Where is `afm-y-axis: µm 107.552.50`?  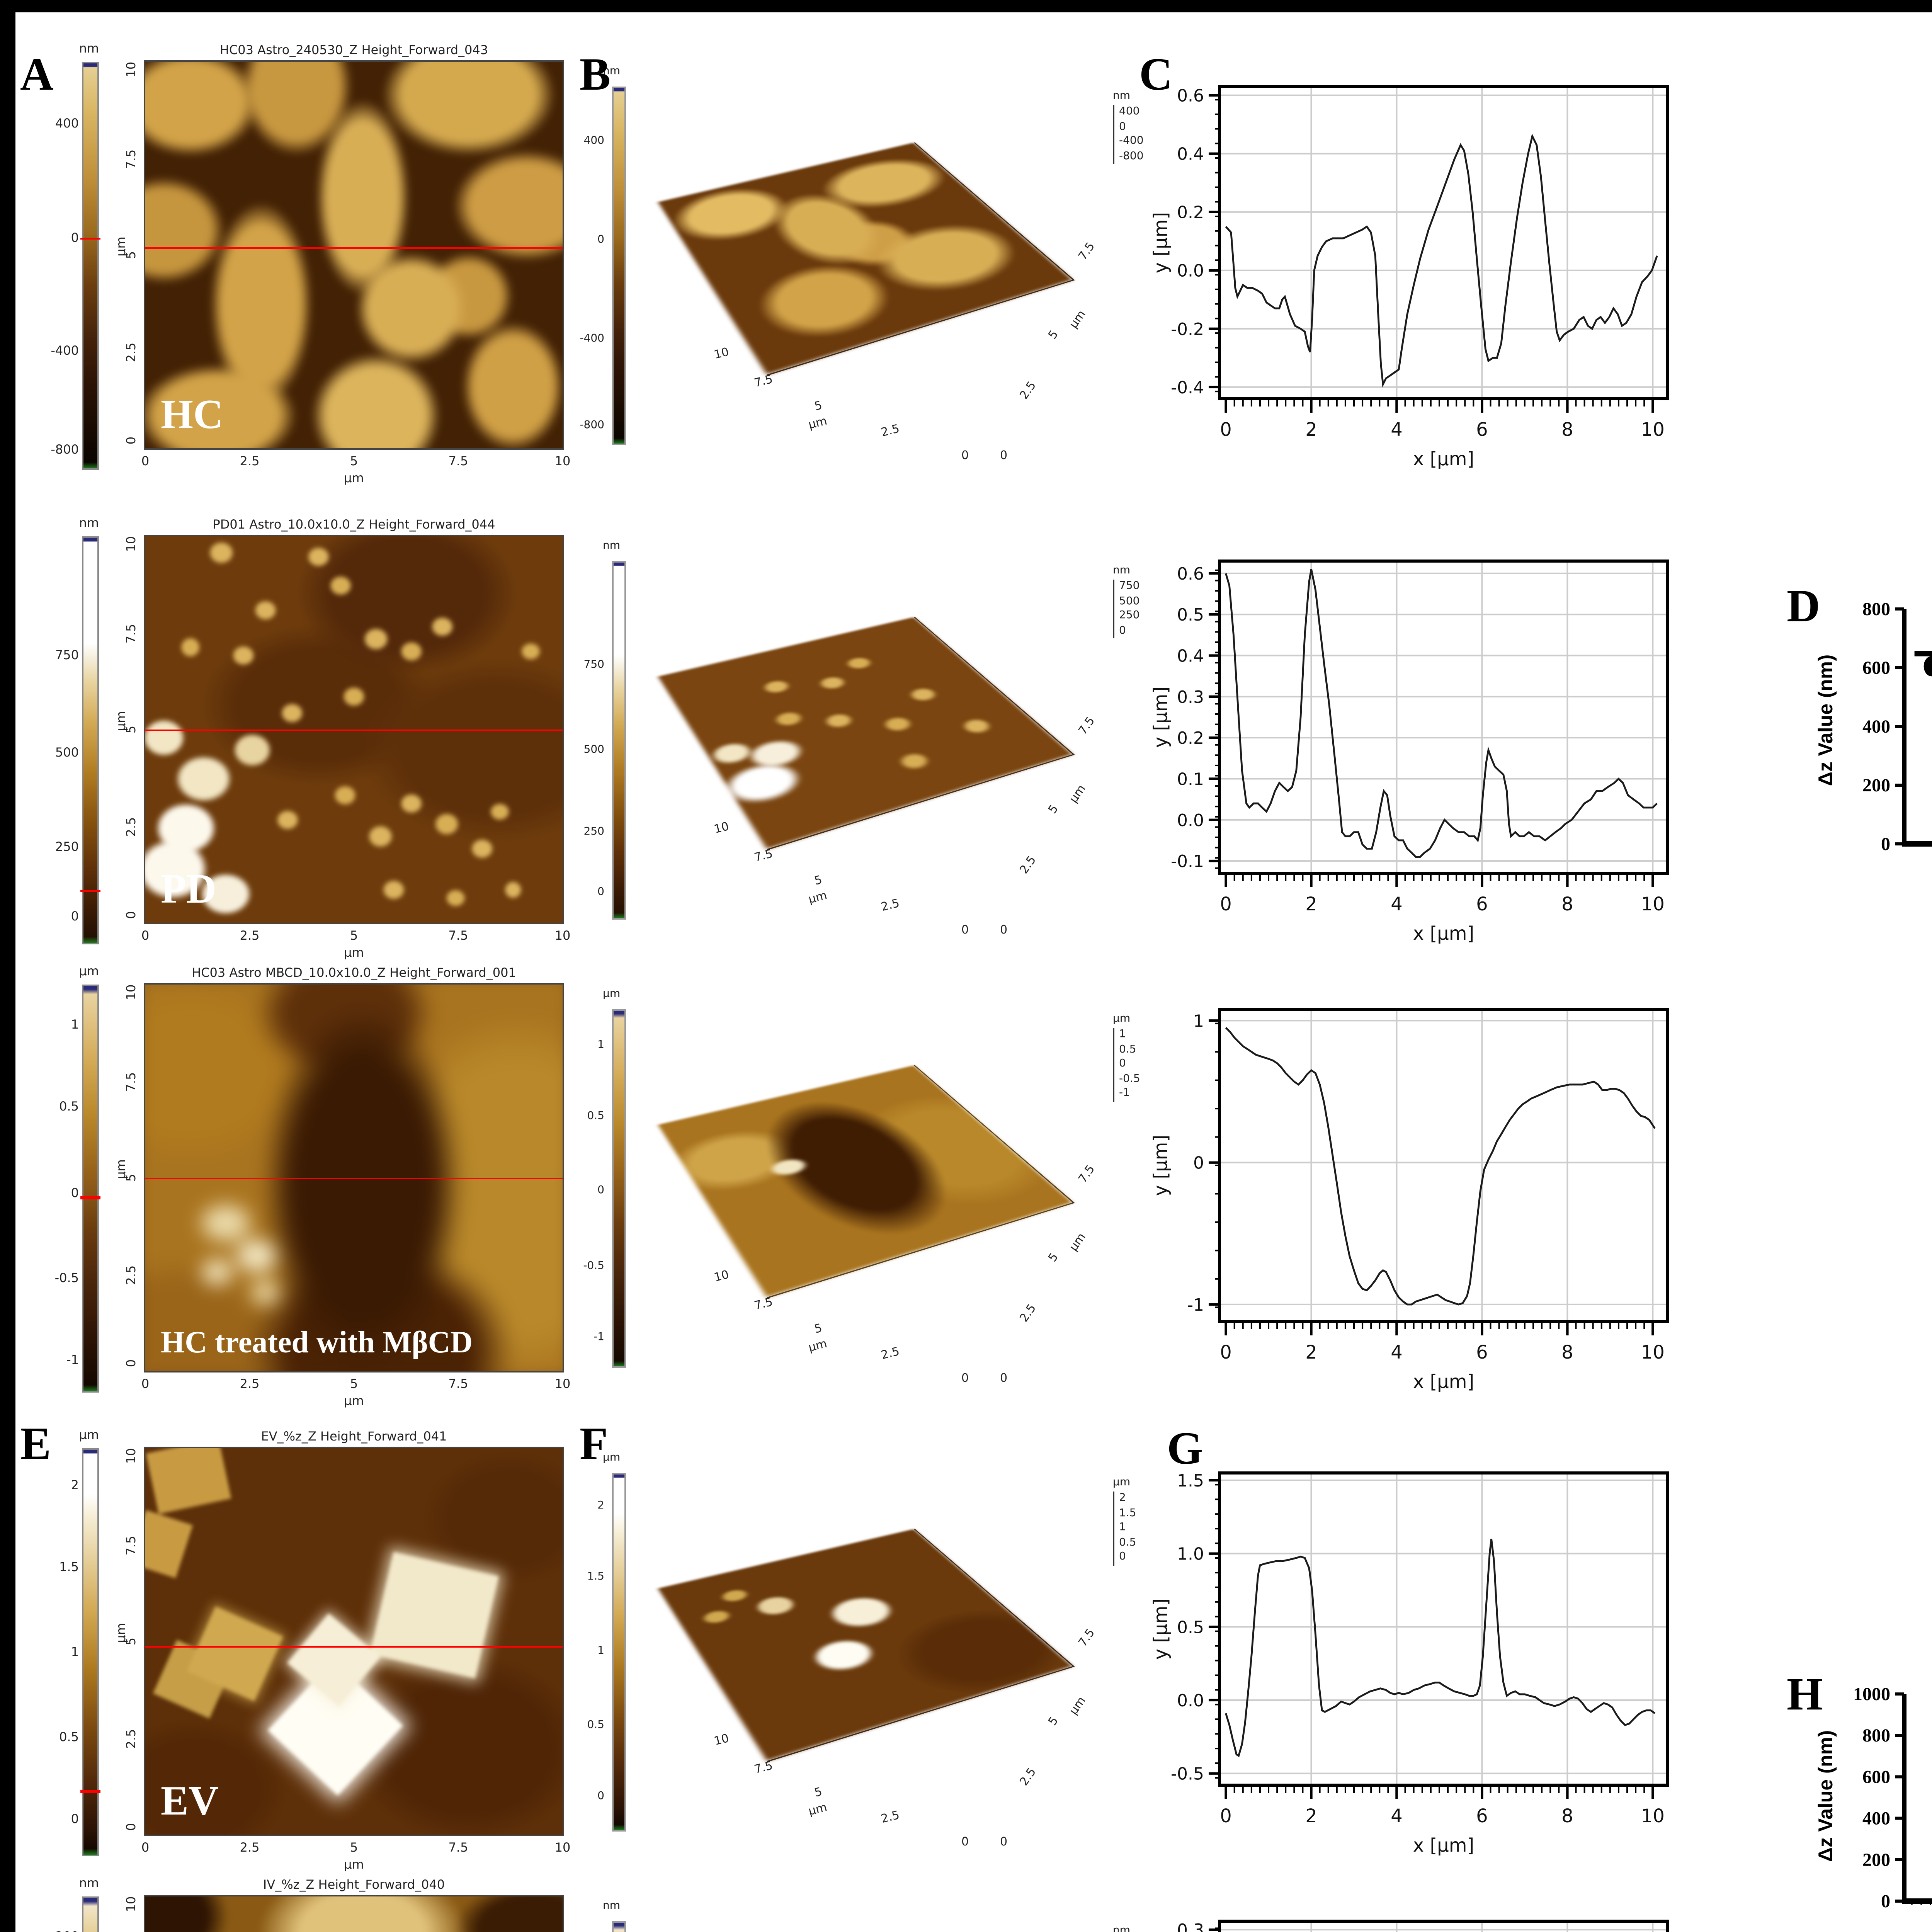
afm-y-axis: µm 107.552.50 is located at coordinates (131, 1914).